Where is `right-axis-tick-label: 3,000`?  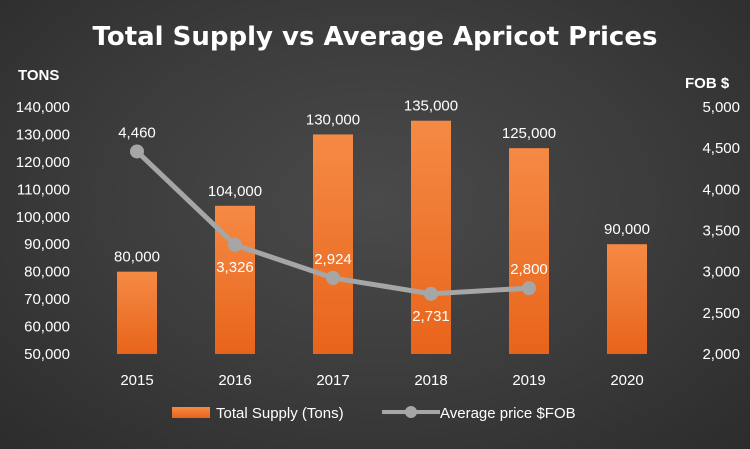
right-axis-tick-label: 3,000 is located at coordinates (721, 272).